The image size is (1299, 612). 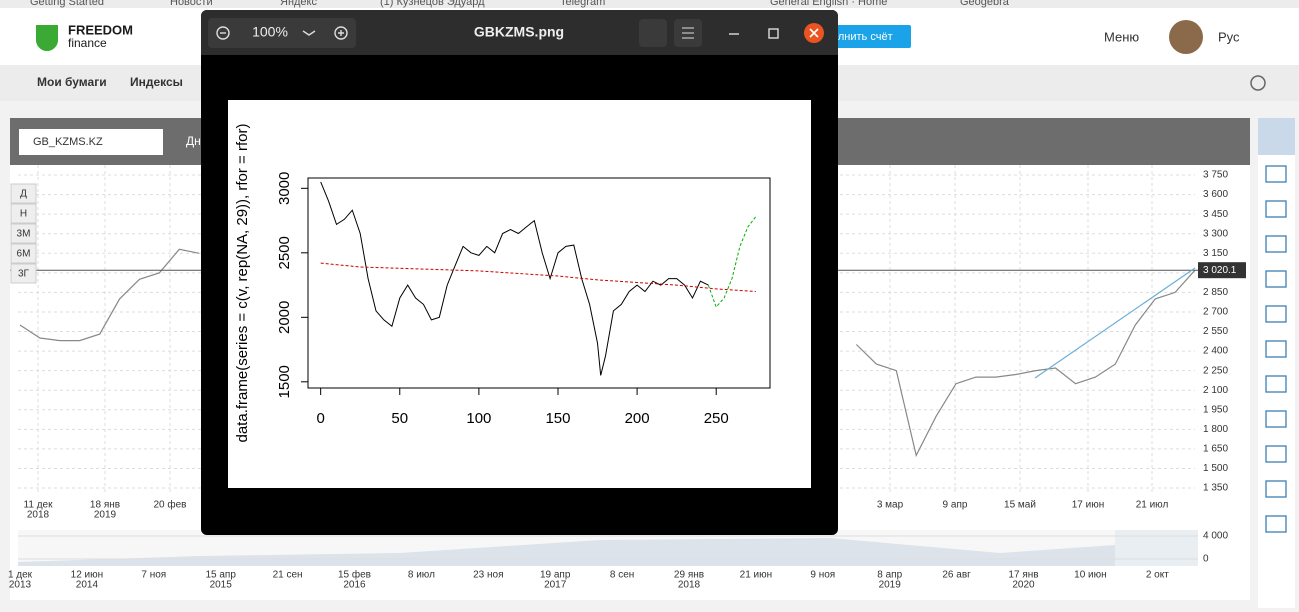 I want to click on sidebar-menu, so click(x=1276, y=136).